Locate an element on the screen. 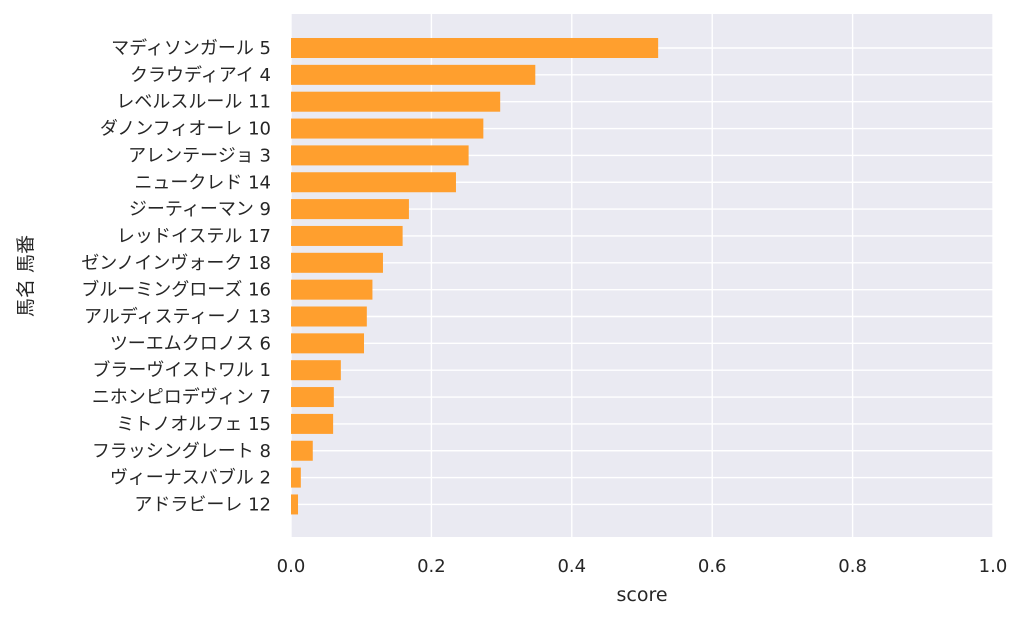 The width and height of the screenshot is (1024, 620). x-axis-title: score is located at coordinates (641, 595).